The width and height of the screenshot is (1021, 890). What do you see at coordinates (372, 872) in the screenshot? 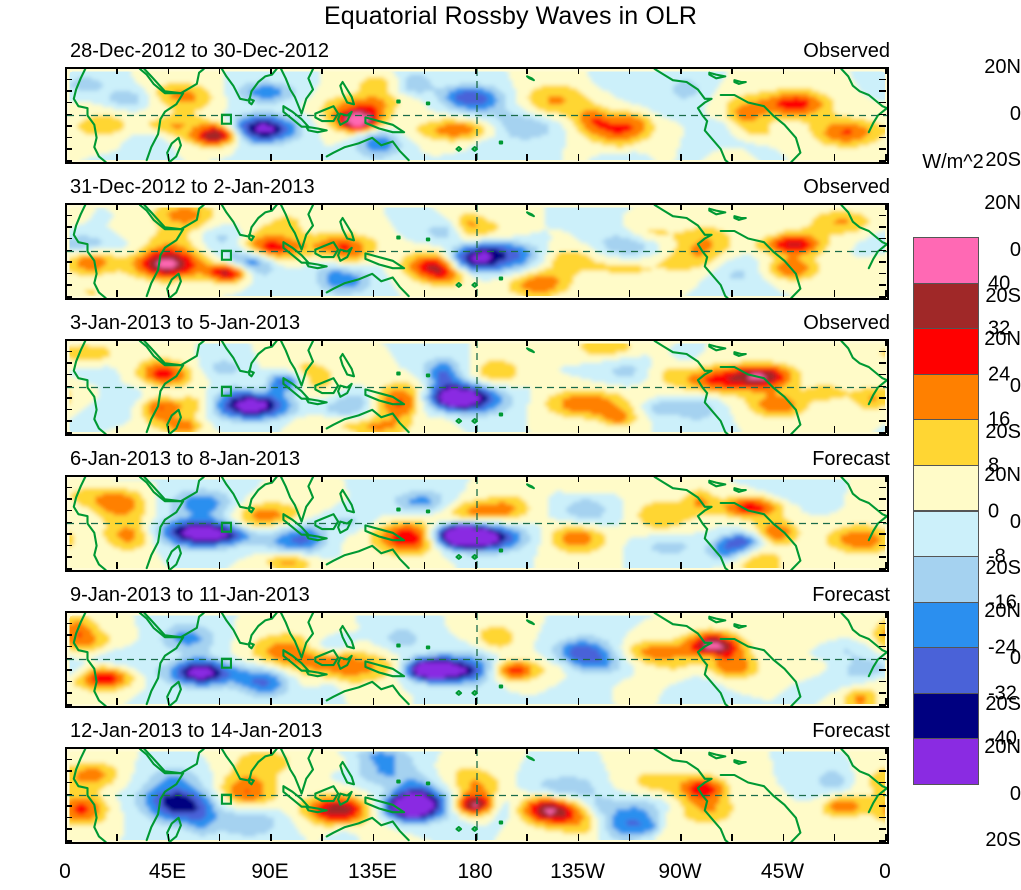
I see `x-axis-tick-label: 135E` at bounding box center [372, 872].